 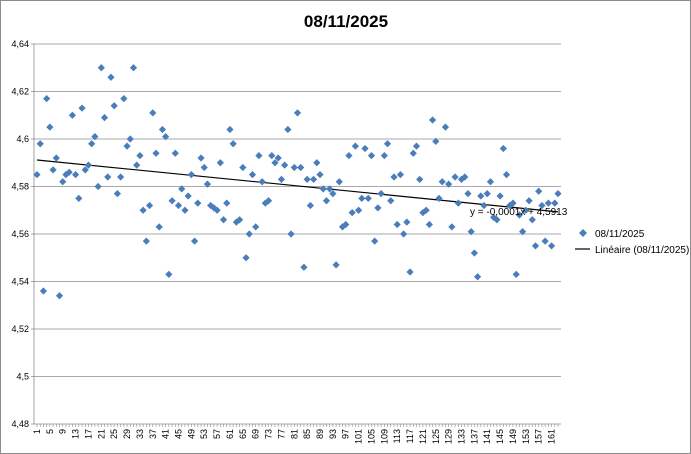 I want to click on legend-marker-icon, so click(x=583, y=233).